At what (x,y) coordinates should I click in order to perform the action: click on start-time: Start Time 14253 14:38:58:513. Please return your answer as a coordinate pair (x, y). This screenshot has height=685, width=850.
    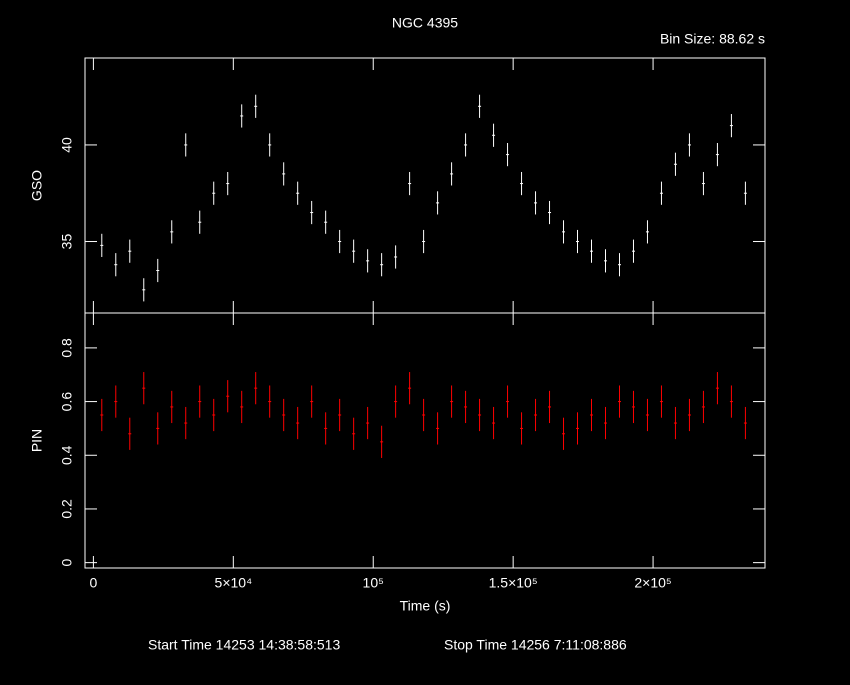
    Looking at the image, I should click on (244, 645).